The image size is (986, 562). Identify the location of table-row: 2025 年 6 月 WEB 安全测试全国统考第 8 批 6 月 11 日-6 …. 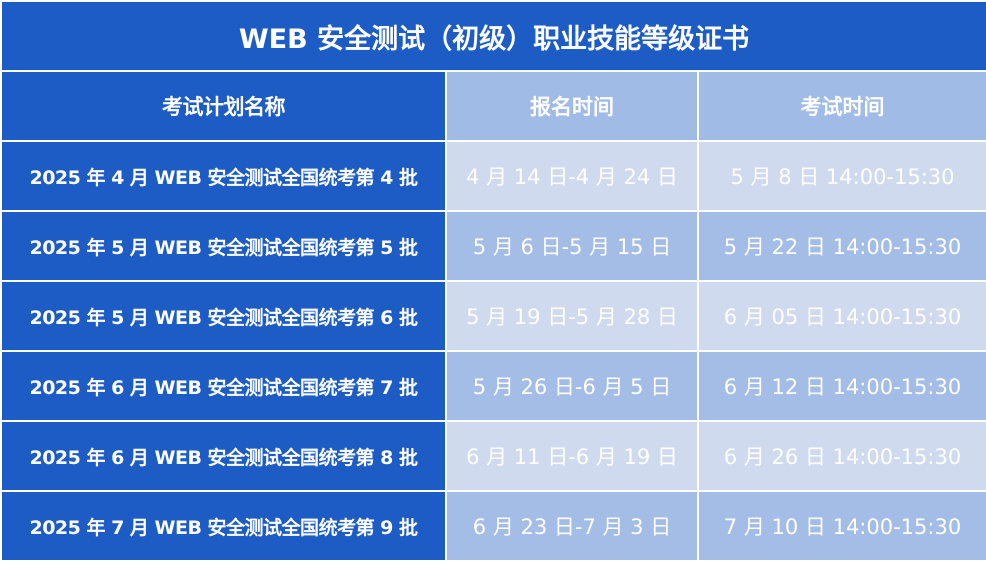
(493, 456).